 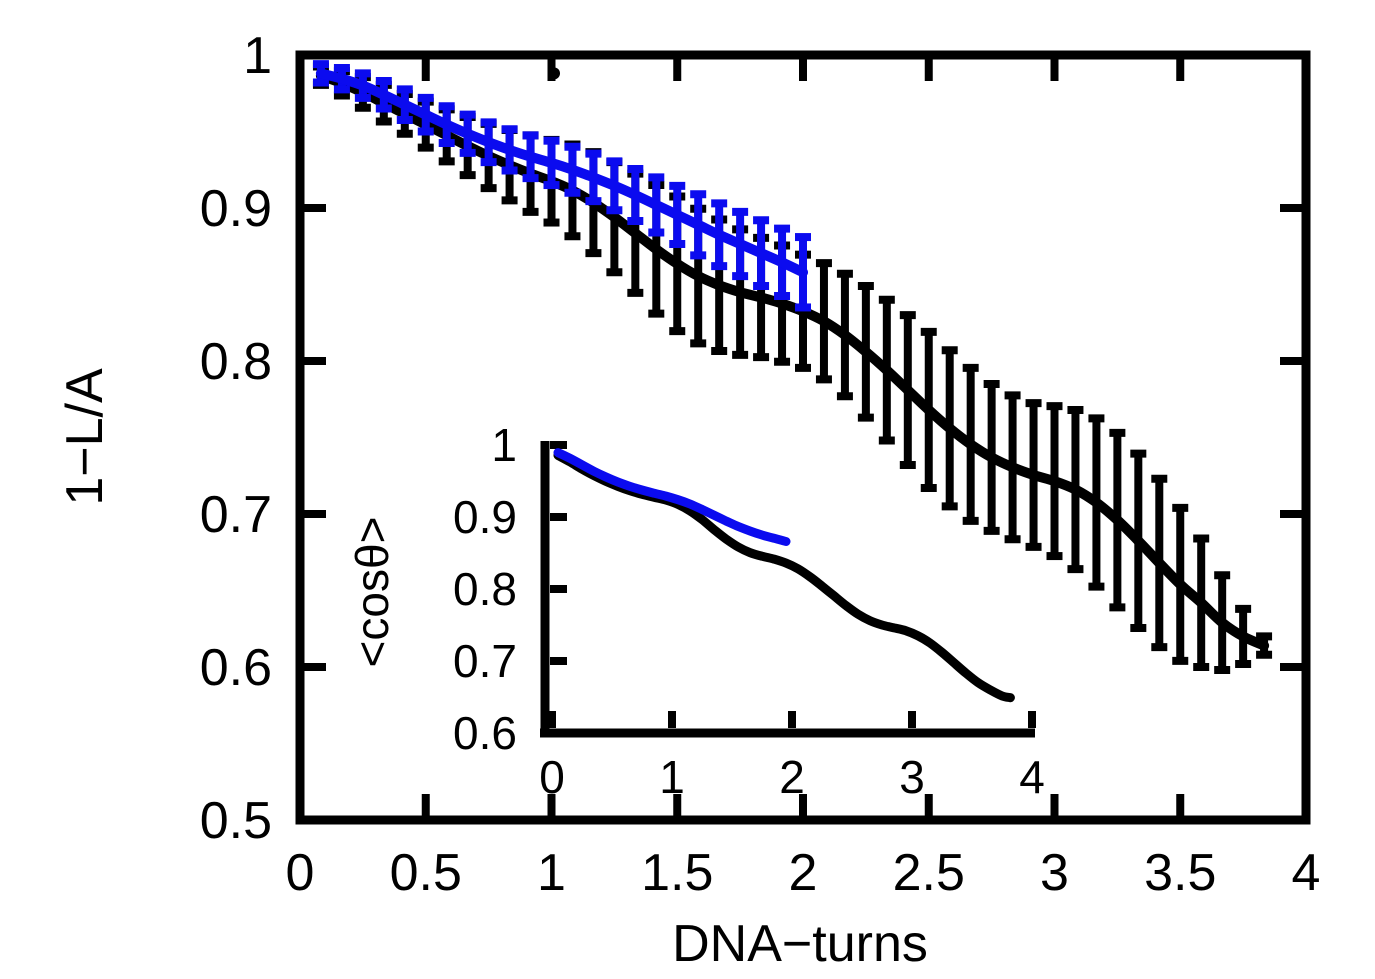 I want to click on main-y-axis-label: 1−L/A, so click(x=85, y=437).